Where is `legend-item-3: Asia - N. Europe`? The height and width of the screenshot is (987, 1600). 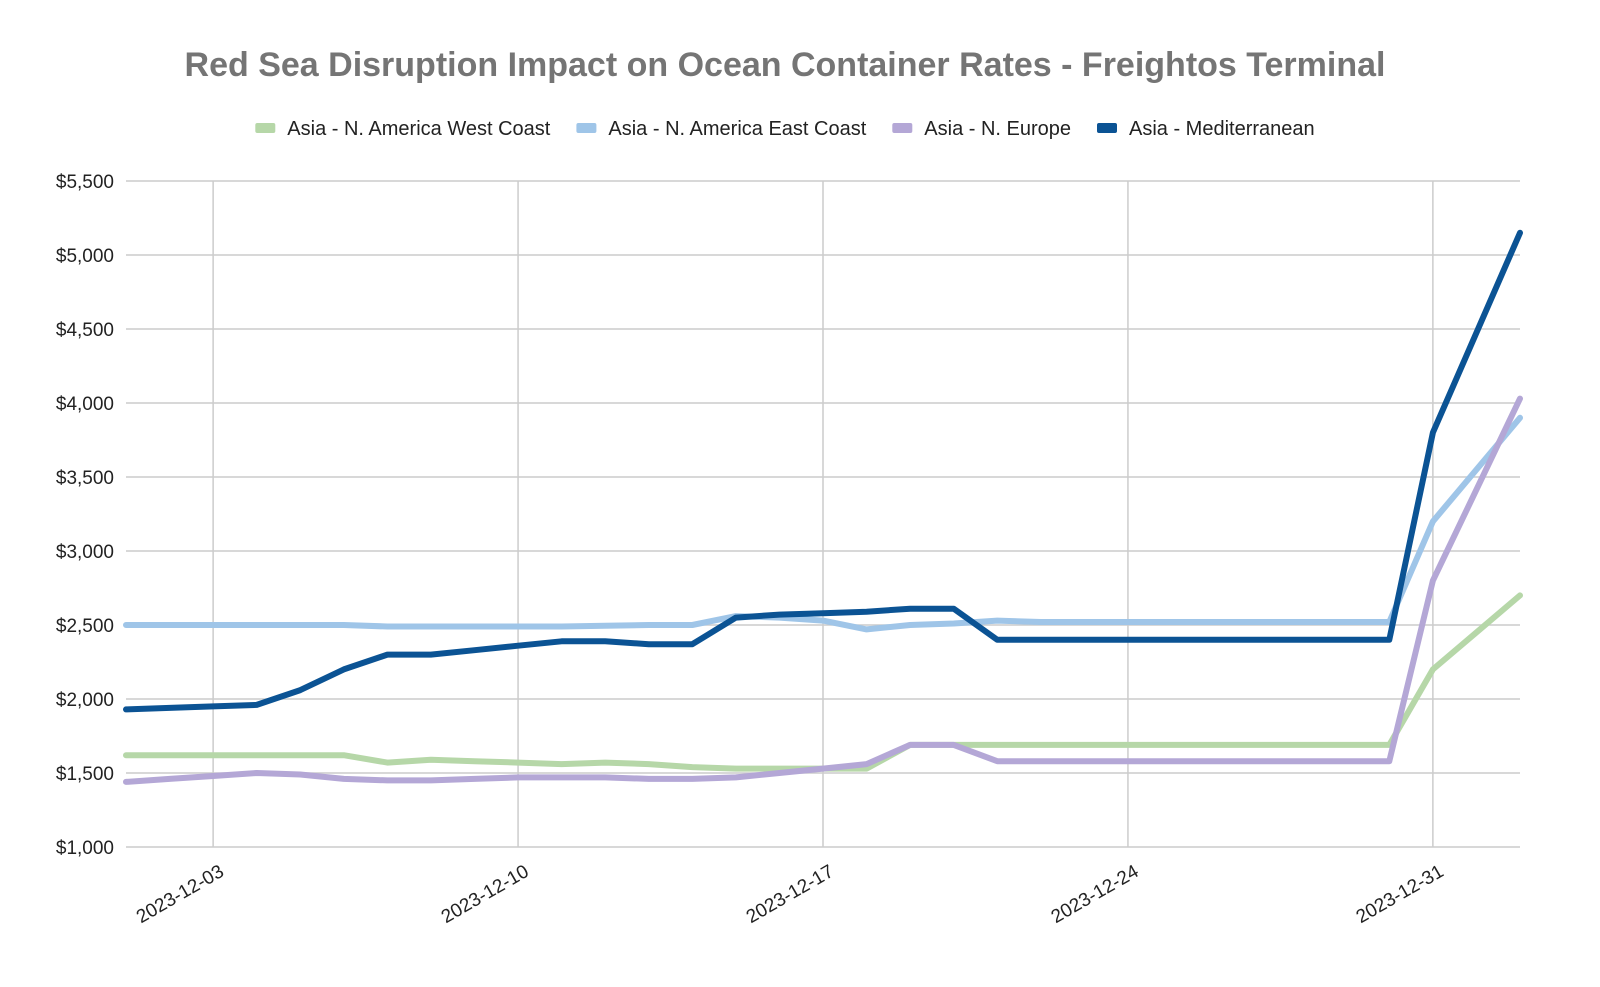
legend-item-3: Asia - N. Europe is located at coordinates (981, 129).